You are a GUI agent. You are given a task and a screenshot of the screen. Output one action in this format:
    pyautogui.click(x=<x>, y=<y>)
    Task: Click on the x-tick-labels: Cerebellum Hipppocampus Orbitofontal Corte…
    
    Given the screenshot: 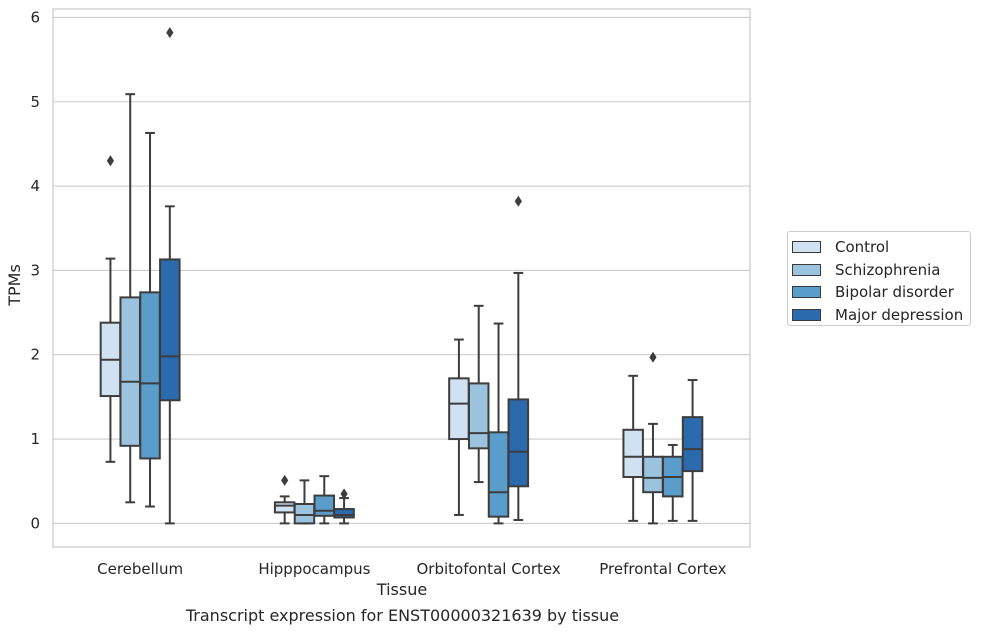 What is the action you would take?
    pyautogui.click(x=411, y=569)
    